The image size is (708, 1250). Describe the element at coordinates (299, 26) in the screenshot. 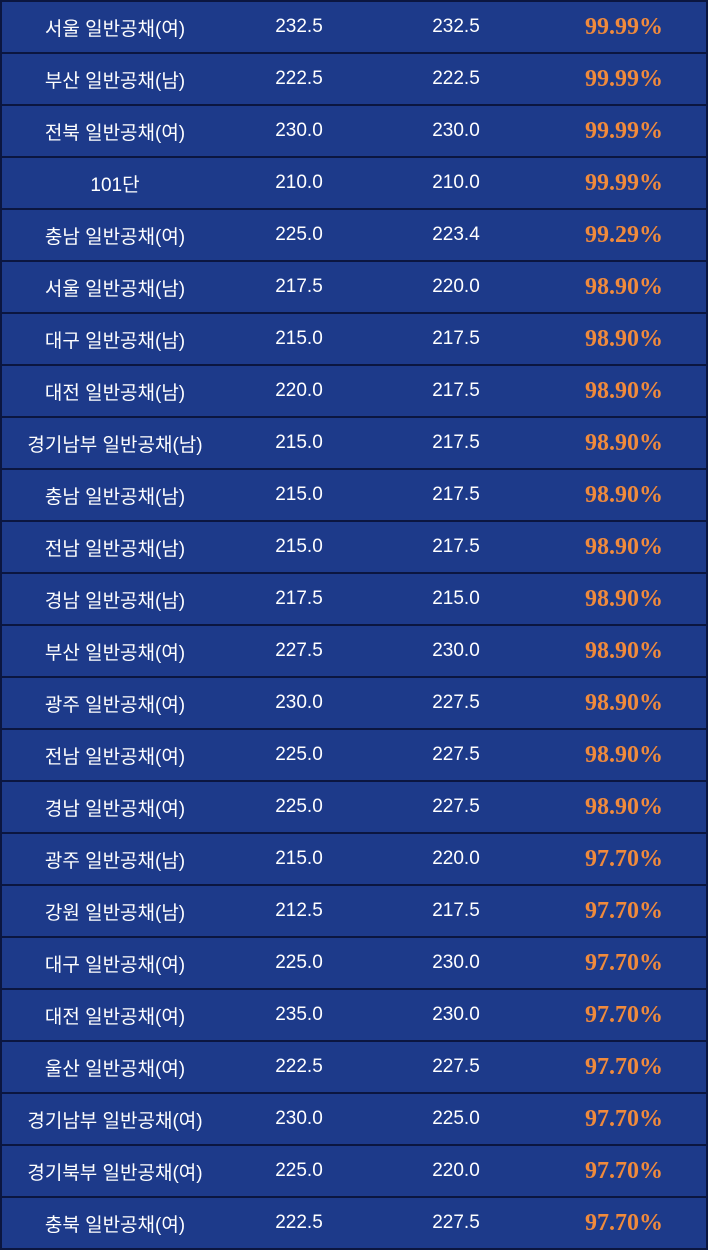

I see `score-cell-1: 232.5` at that location.